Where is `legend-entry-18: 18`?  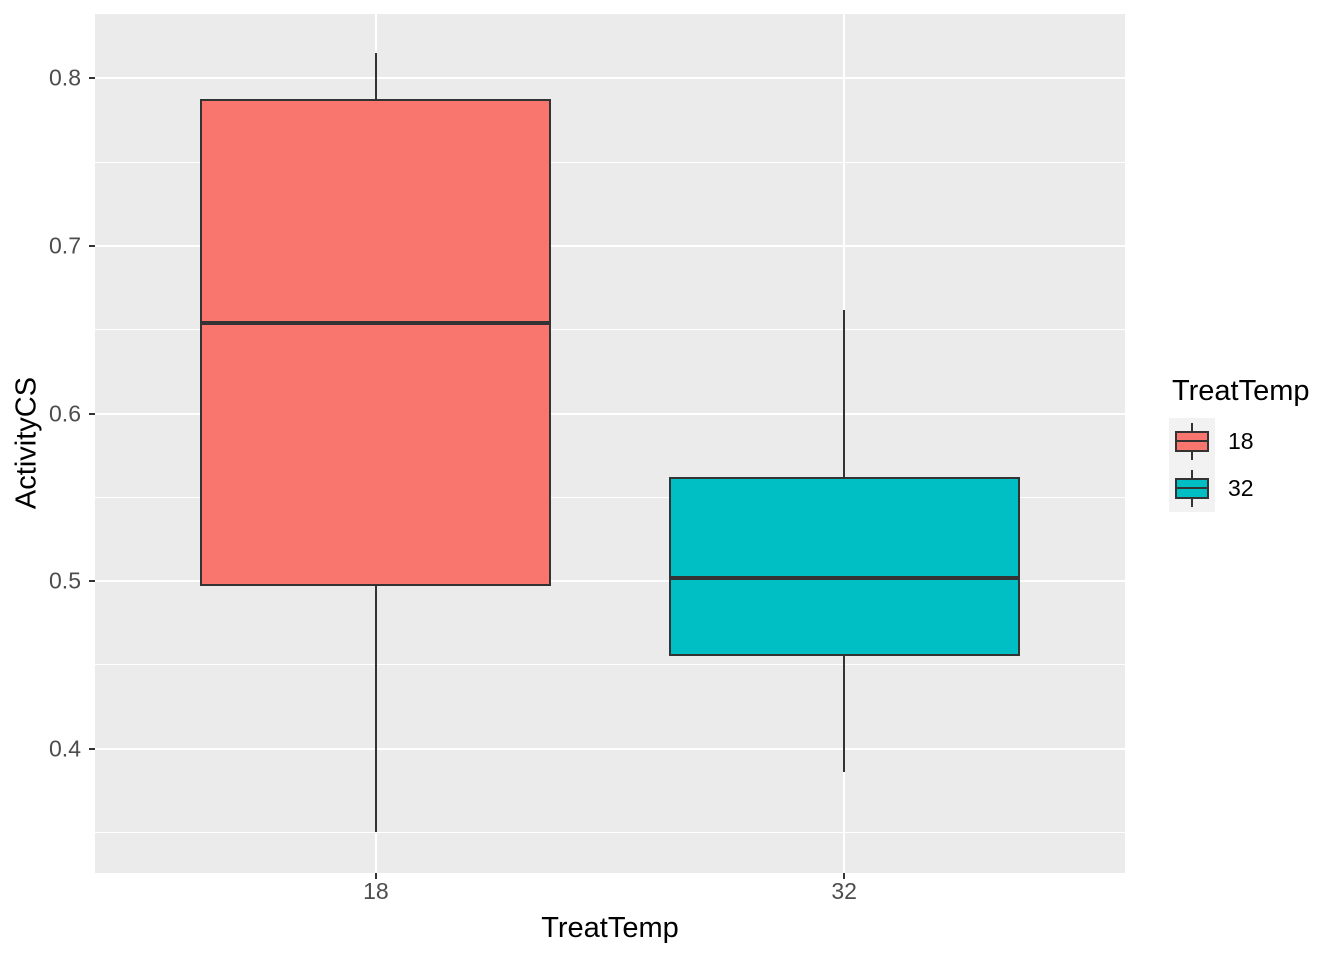
legend-entry-18: 18 is located at coordinates (1239, 441).